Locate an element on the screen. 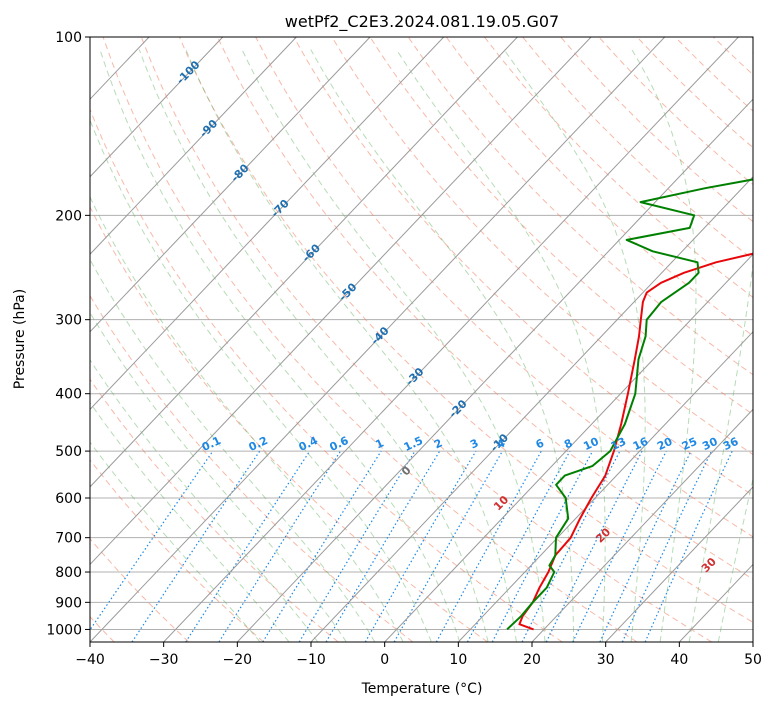  x-tick-label: 50 is located at coordinates (753, 660).